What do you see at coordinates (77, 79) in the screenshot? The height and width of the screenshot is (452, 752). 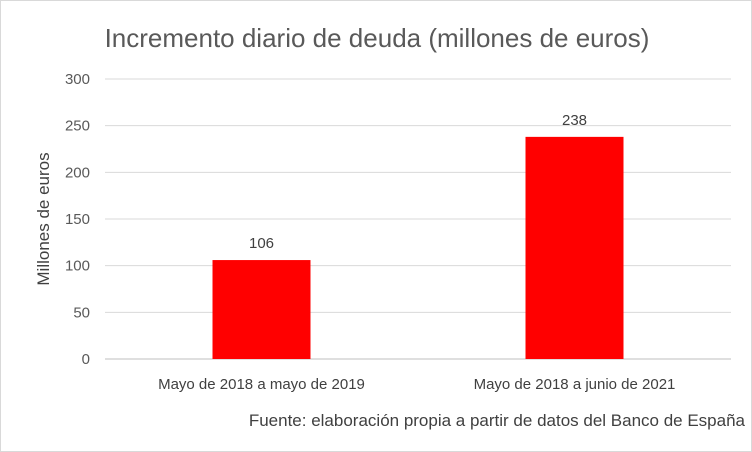 I see `y-tick-label: 300` at bounding box center [77, 79].